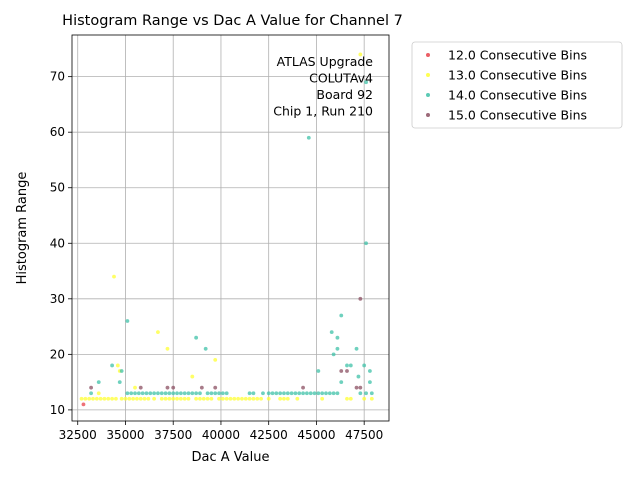 The height and width of the screenshot is (480, 640). I want to click on x-tick-label: 40000, so click(221, 435).